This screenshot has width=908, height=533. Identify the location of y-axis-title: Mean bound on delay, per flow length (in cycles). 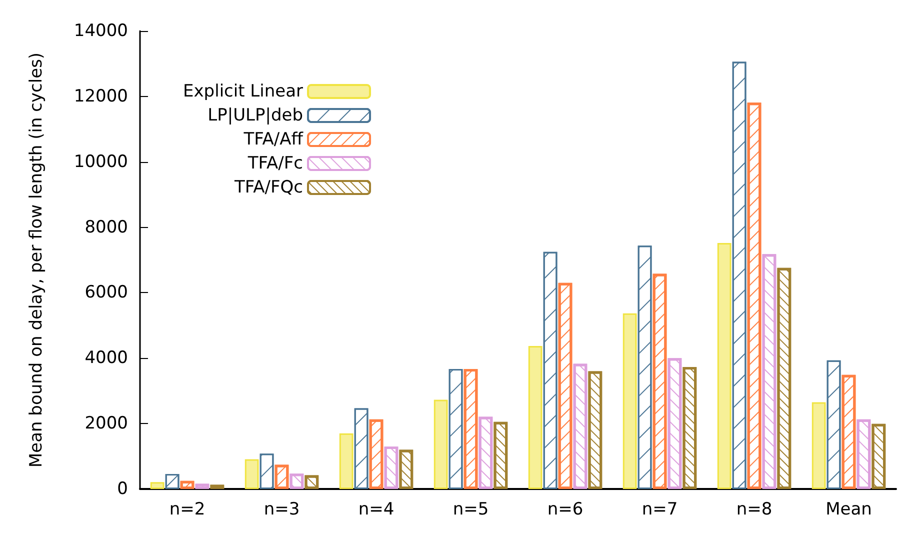
(36, 260).